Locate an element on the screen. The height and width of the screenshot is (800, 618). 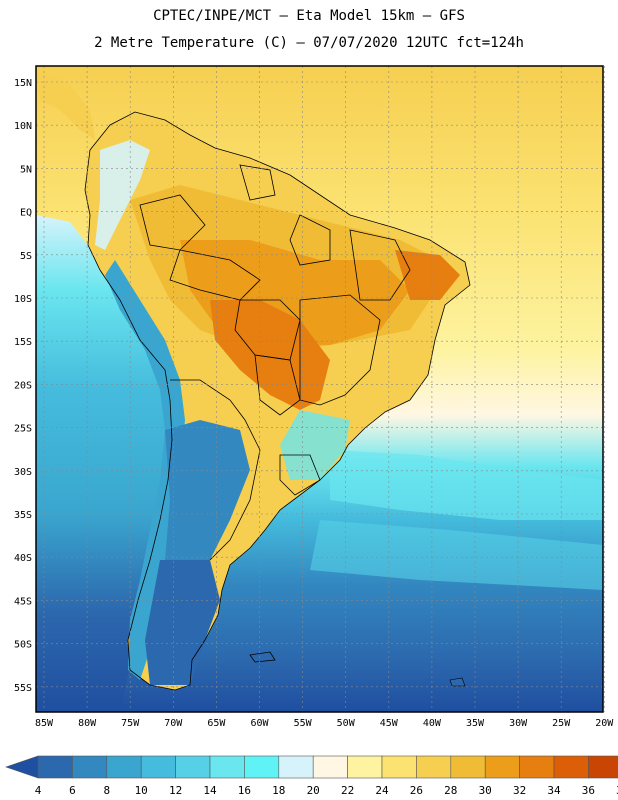
lon-label: 40W is located at coordinates (432, 723).